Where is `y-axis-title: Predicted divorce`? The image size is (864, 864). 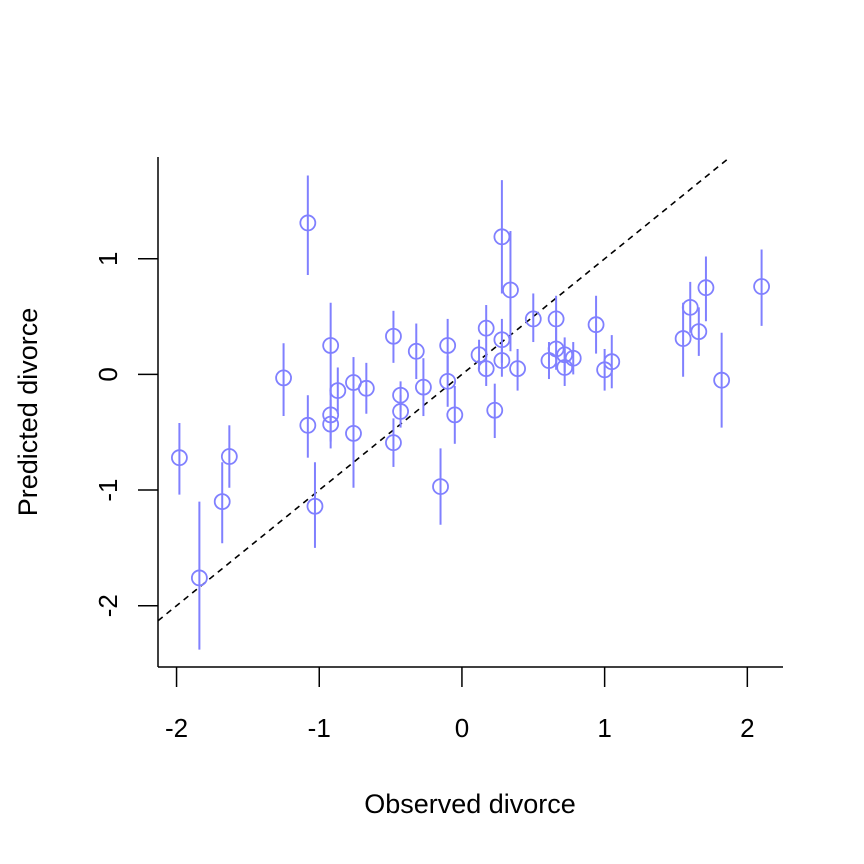 y-axis-title: Predicted divorce is located at coordinates (28, 412).